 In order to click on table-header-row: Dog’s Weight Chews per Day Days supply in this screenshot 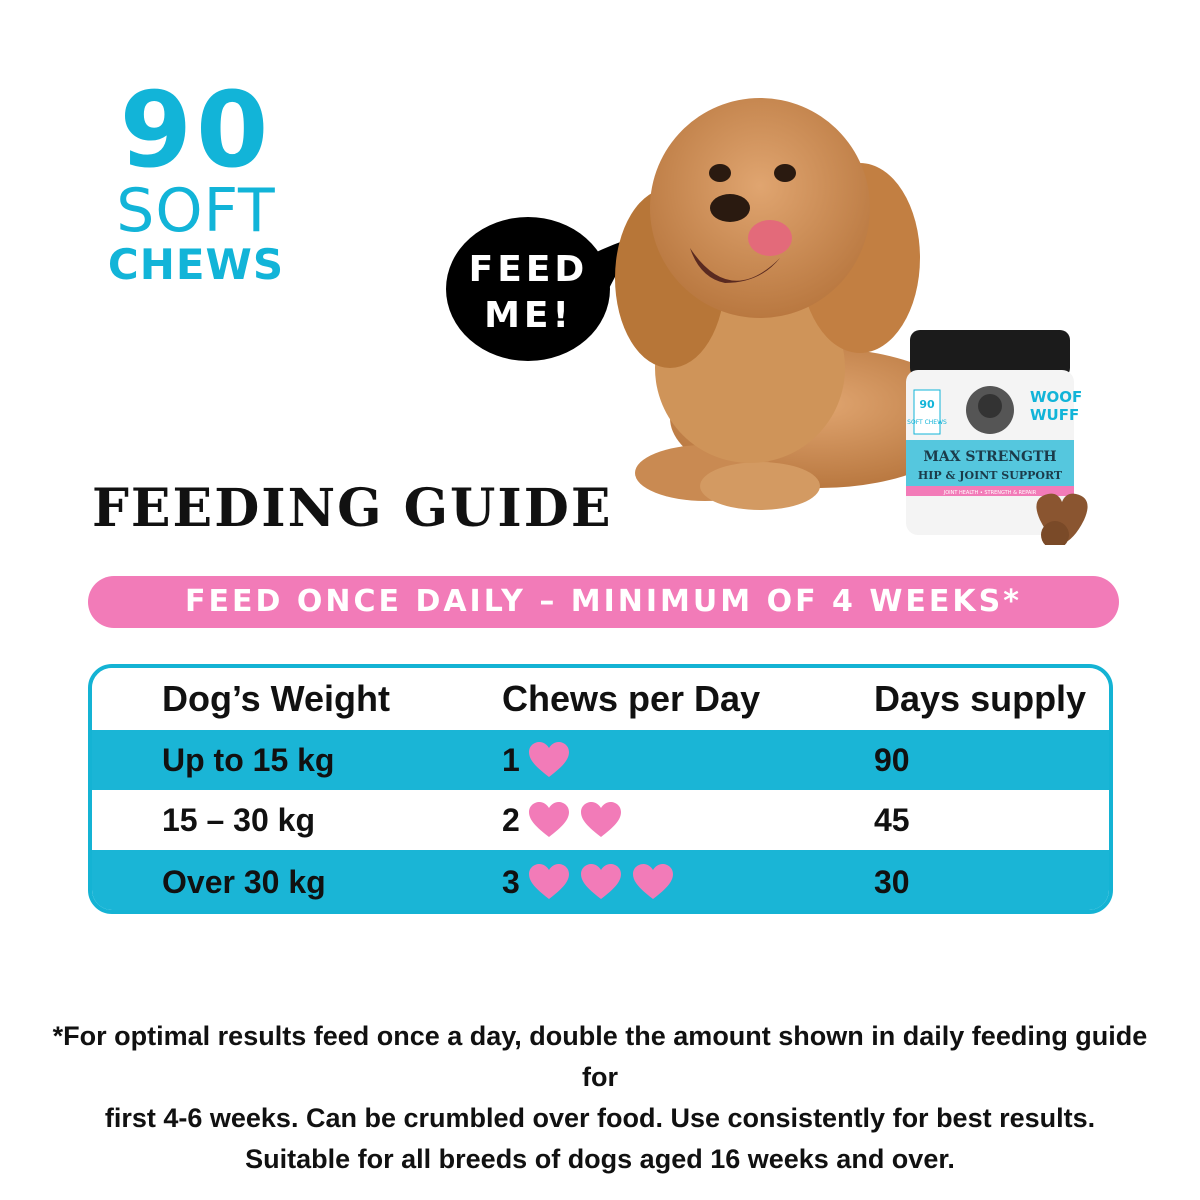, I will do `click(600, 699)`.